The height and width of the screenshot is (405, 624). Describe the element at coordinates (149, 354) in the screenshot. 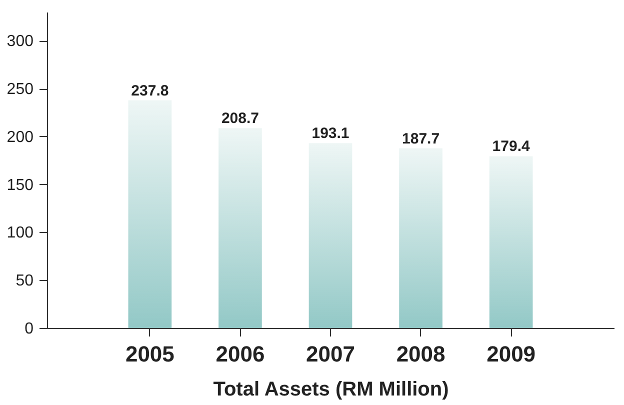

I see `x-tick-label: 2005` at that location.